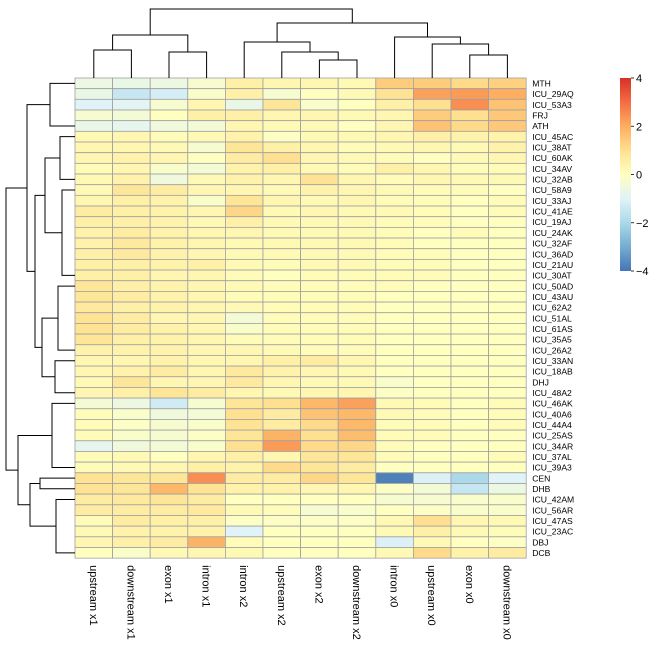 The width and height of the screenshot is (660, 666). I want to click on column-dendrogram-branch, so click(427, 57).